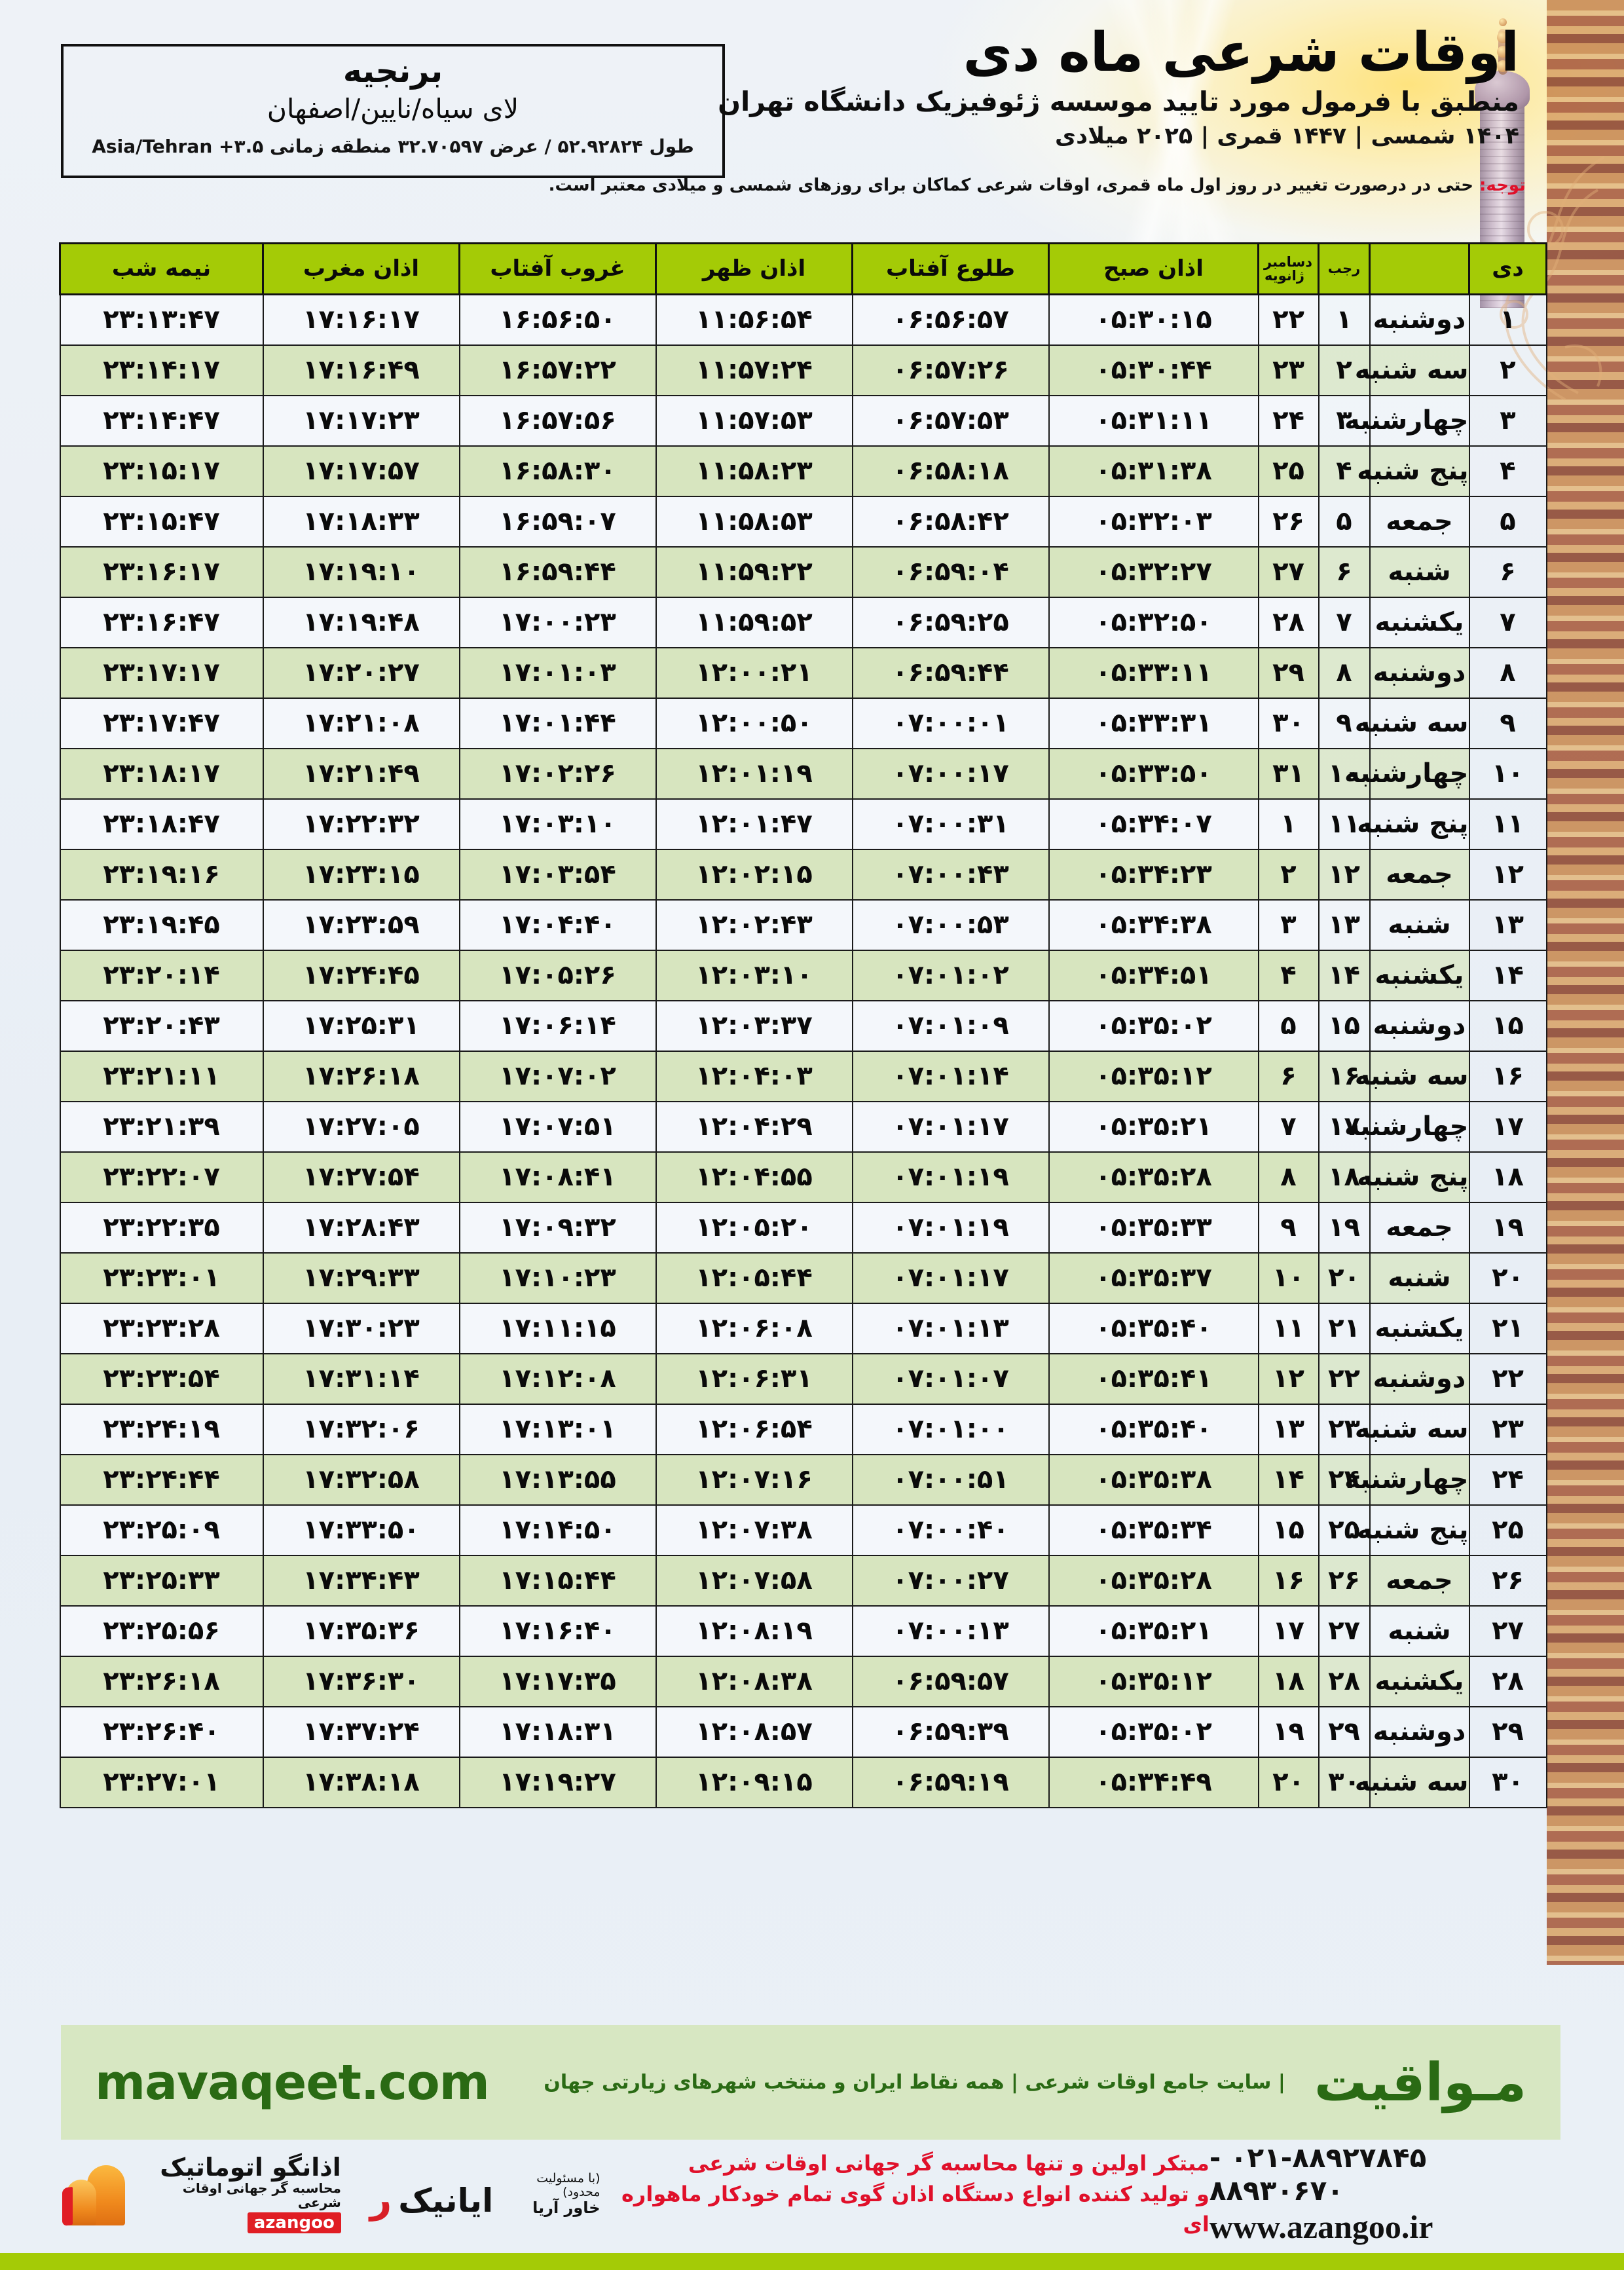  I want to click on cell-gregorian: ۲۶, so click(1288, 521).